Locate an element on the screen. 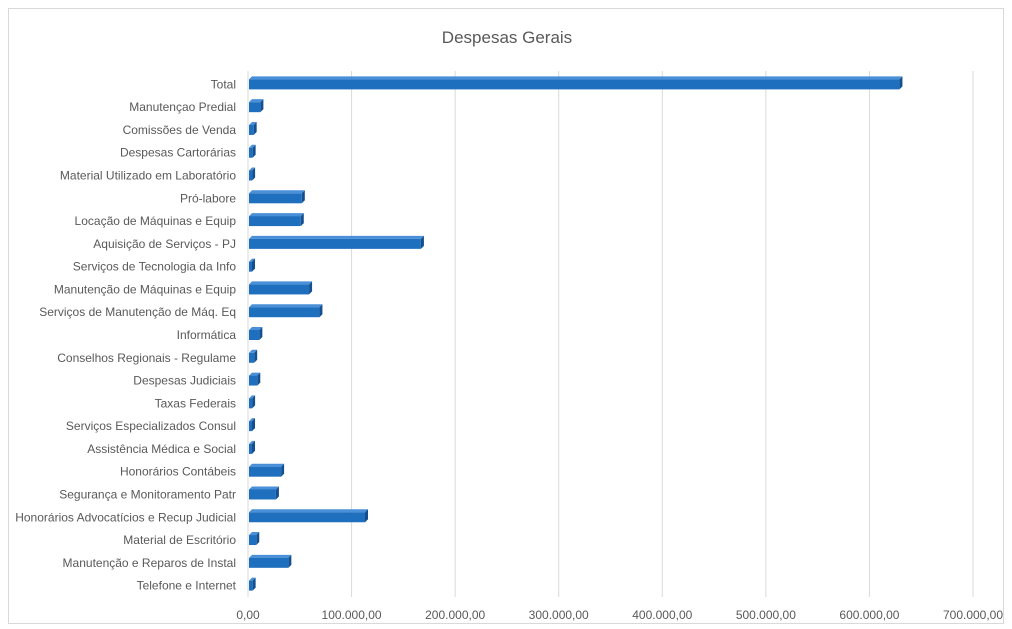  category-label: Aquisição de Serviços - PJ is located at coordinates (164, 244).